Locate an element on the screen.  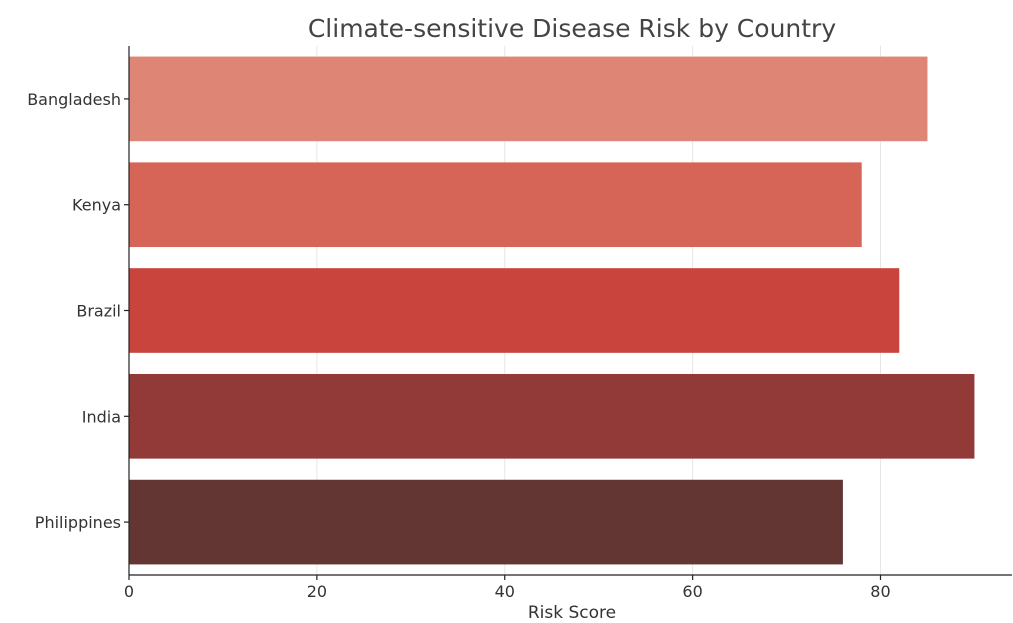
x-tick-label: 20 is located at coordinates (317, 591).